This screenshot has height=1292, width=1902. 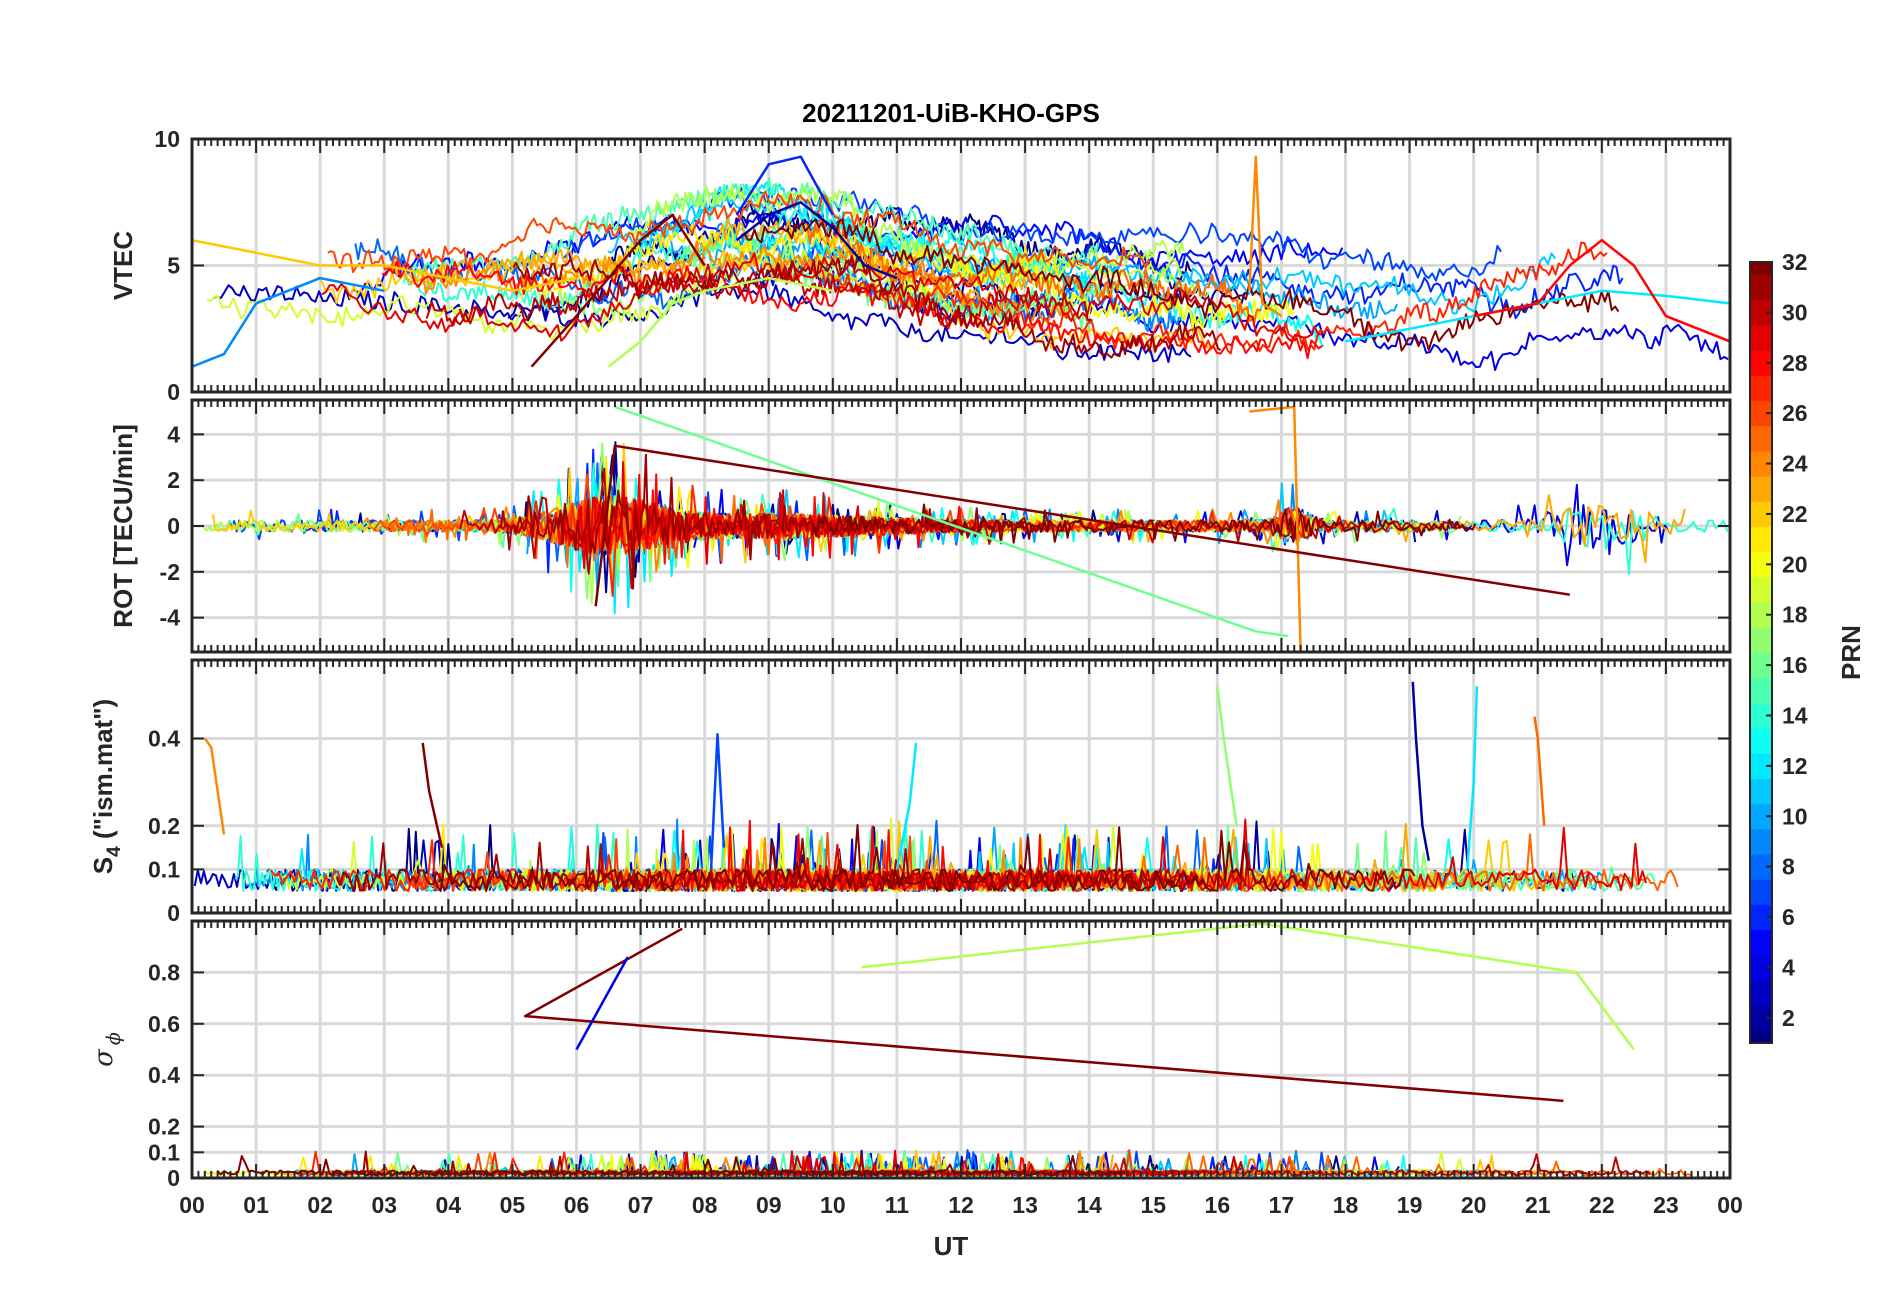 I want to click on y-tick-label: -2, so click(x=170, y=572).